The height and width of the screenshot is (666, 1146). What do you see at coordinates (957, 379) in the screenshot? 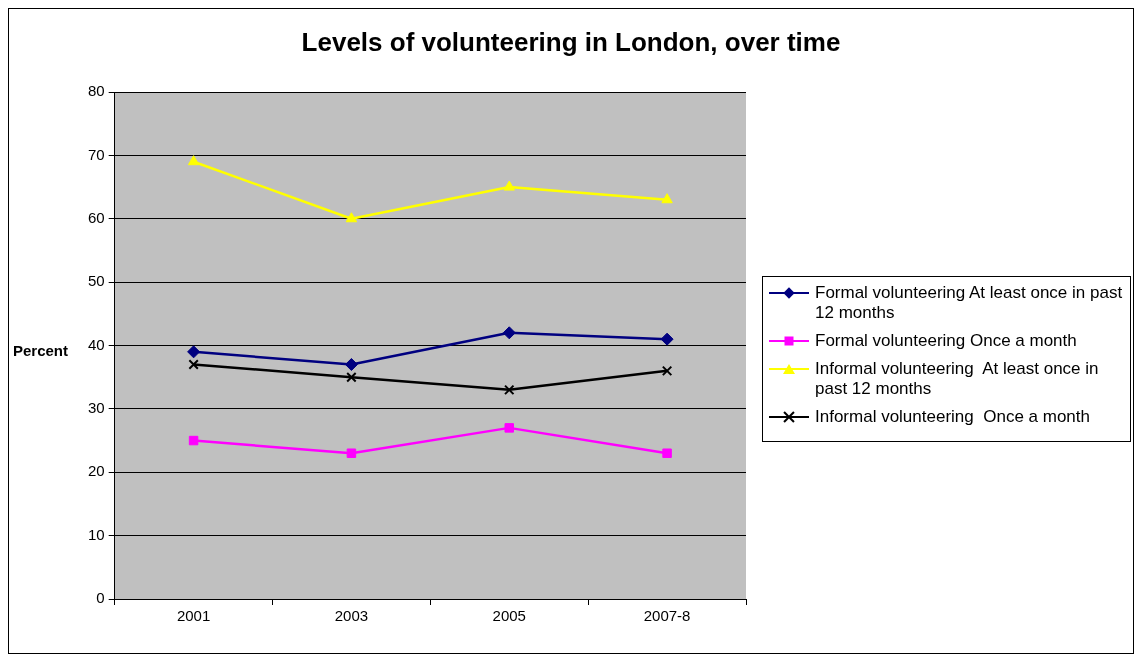
I see `legend-label: Informal volunteering At least once in past 12 months` at bounding box center [957, 379].